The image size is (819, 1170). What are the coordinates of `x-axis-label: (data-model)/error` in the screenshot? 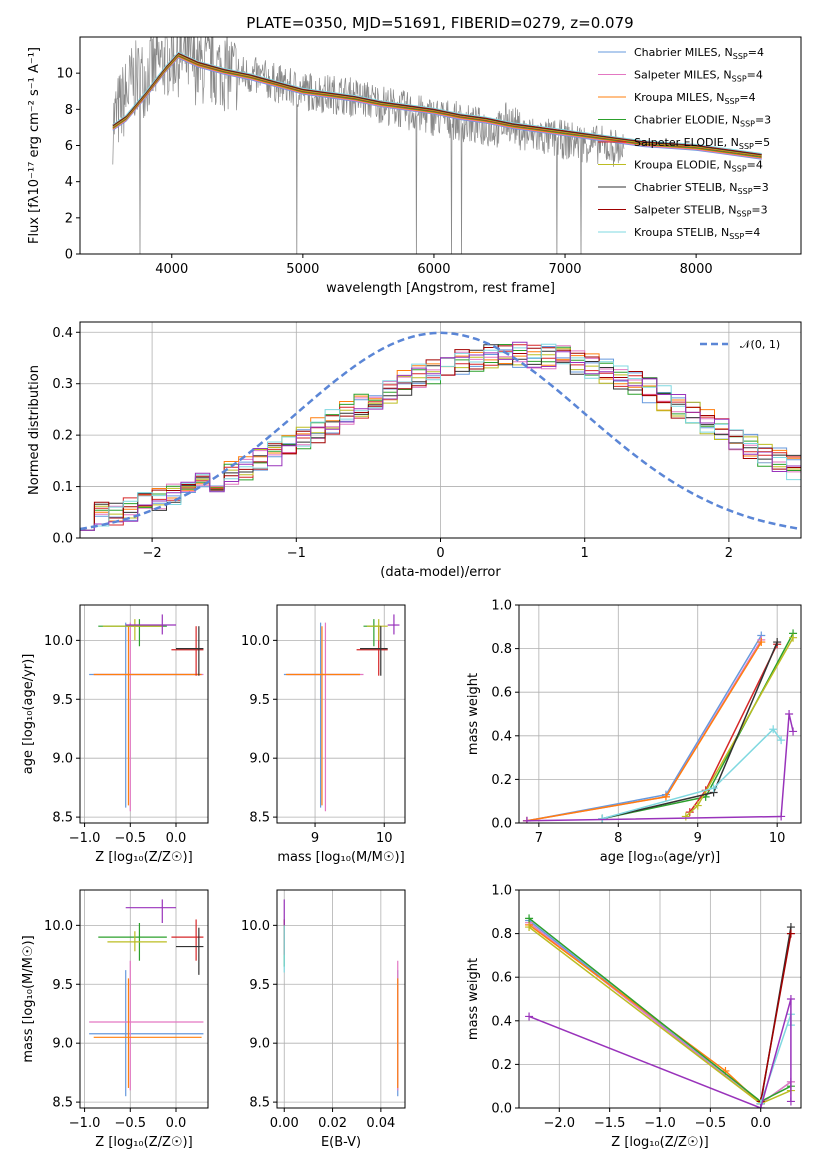 It's located at (440, 572).